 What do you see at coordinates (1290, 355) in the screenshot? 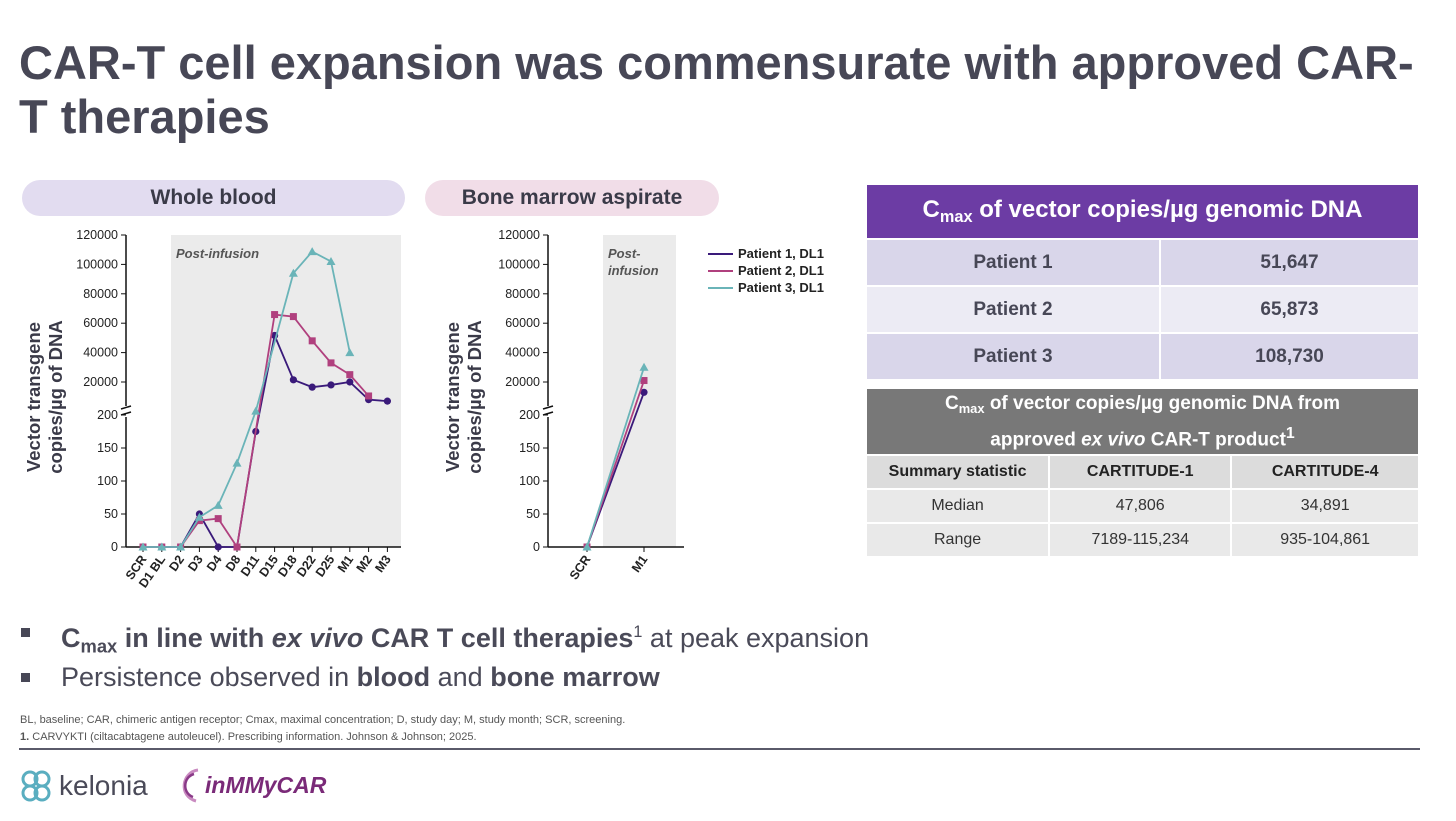
I see `patient-cmax: 108,730` at bounding box center [1290, 355].